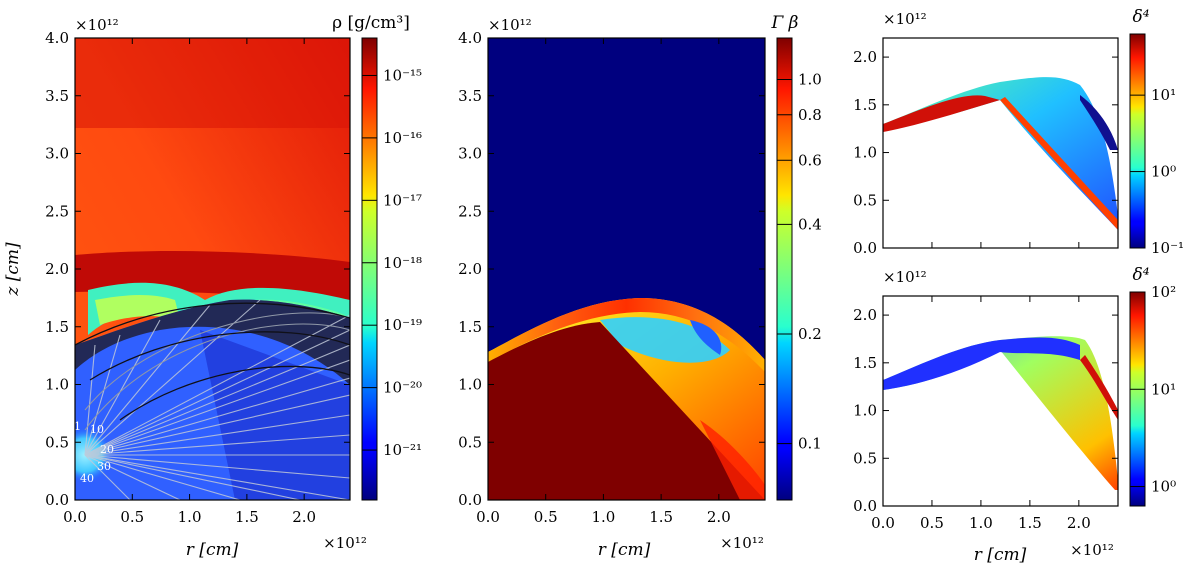  I want to click on doppler-bottom-colorbar-label: δ⁴, so click(1140, 275).